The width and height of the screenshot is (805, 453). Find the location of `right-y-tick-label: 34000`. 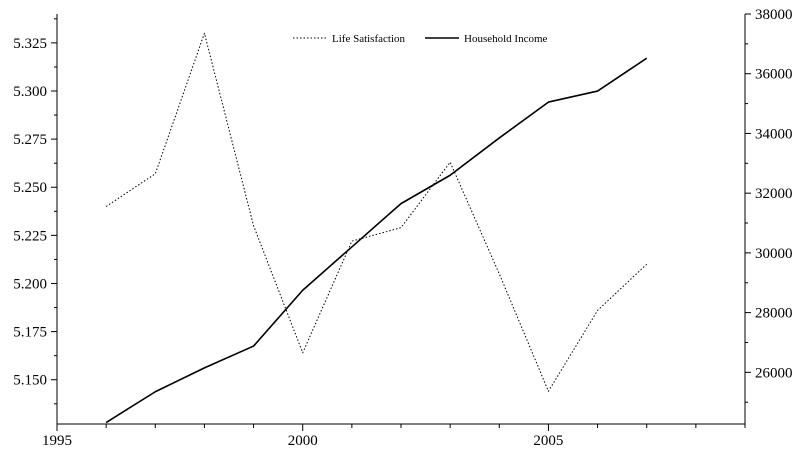

right-y-tick-label: 34000 is located at coordinates (774, 134).